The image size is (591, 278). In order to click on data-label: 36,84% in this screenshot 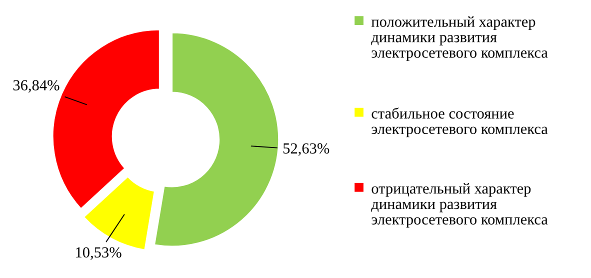, I will do `click(36, 86)`.